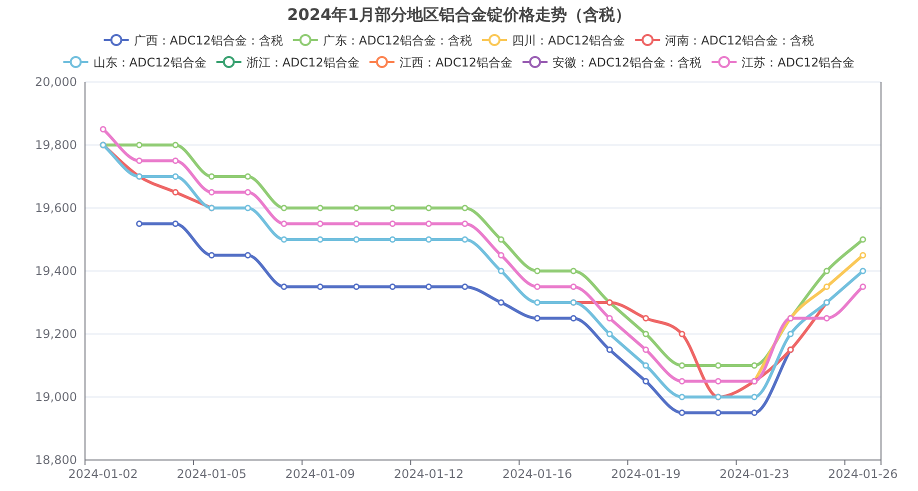  Describe the element at coordinates (397, 41) in the screenshot. I see `legend-label: 广东：ADC12铝合金：含税` at that location.